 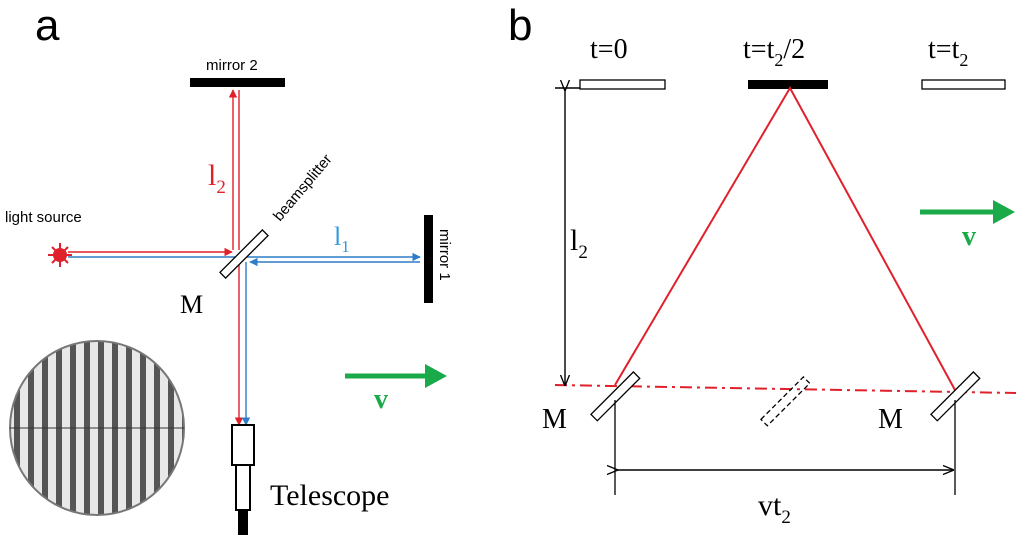 I want to click on displacement-label: vt2, so click(x=774, y=508).